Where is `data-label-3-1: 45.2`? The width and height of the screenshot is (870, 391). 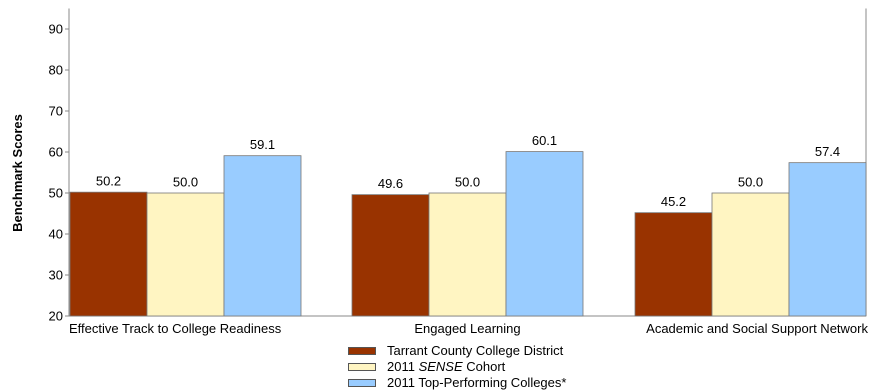 data-label-3-1: 45.2 is located at coordinates (673, 201).